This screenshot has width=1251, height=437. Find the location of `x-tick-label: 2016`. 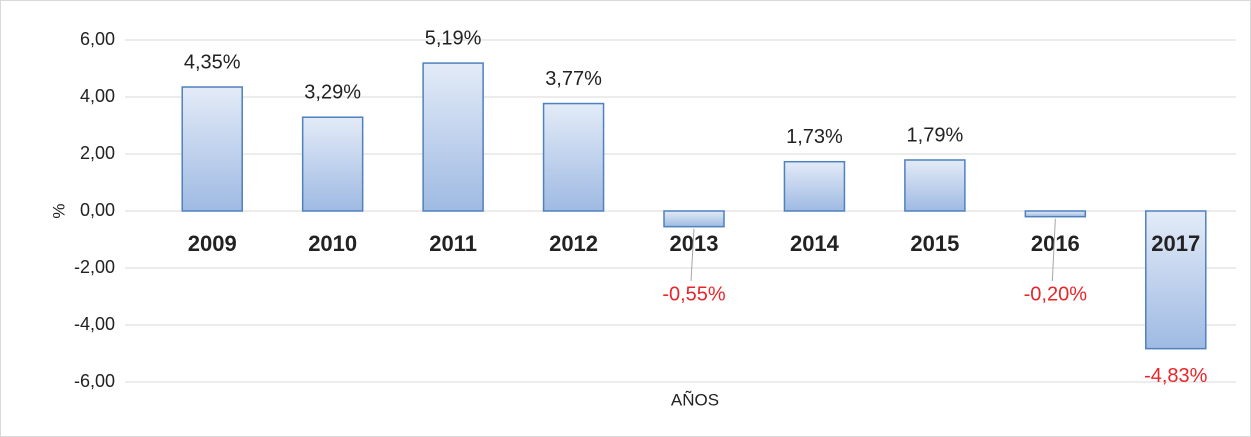

x-tick-label: 2016 is located at coordinates (1055, 243).